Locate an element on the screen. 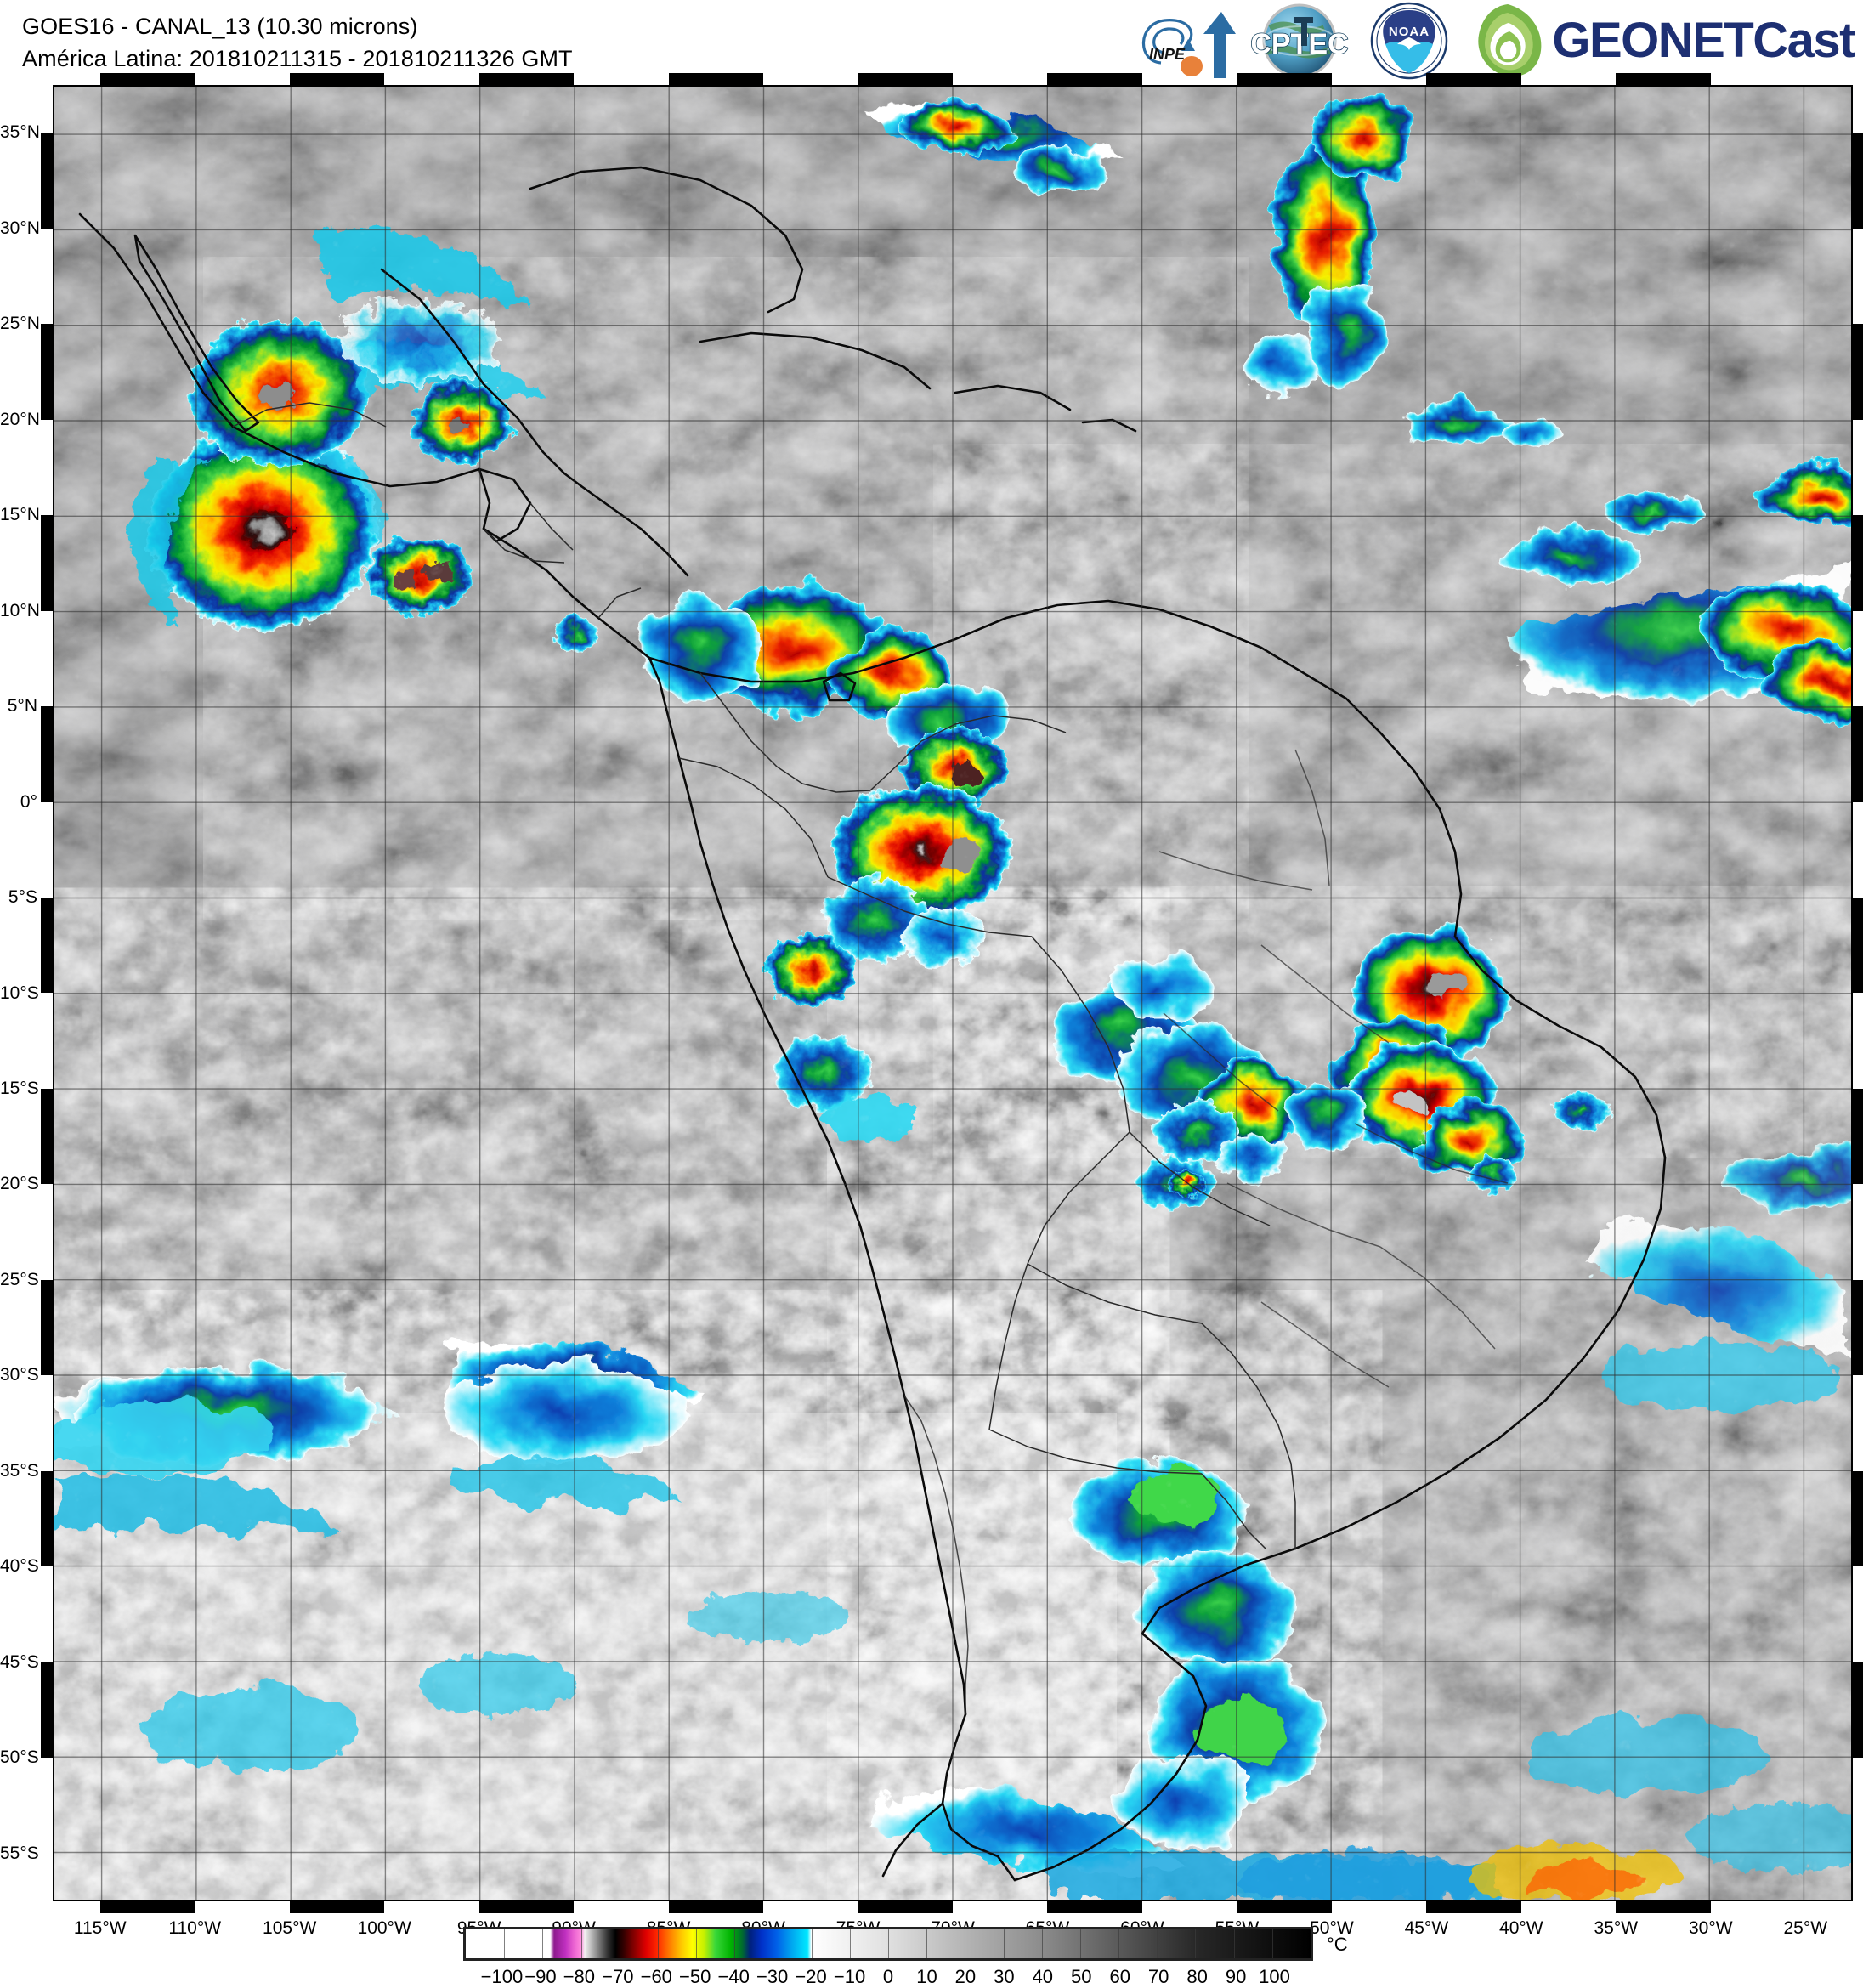 This screenshot has height=1988, width=1863. colorbar-tick-label: 50 is located at coordinates (1081, 1976).